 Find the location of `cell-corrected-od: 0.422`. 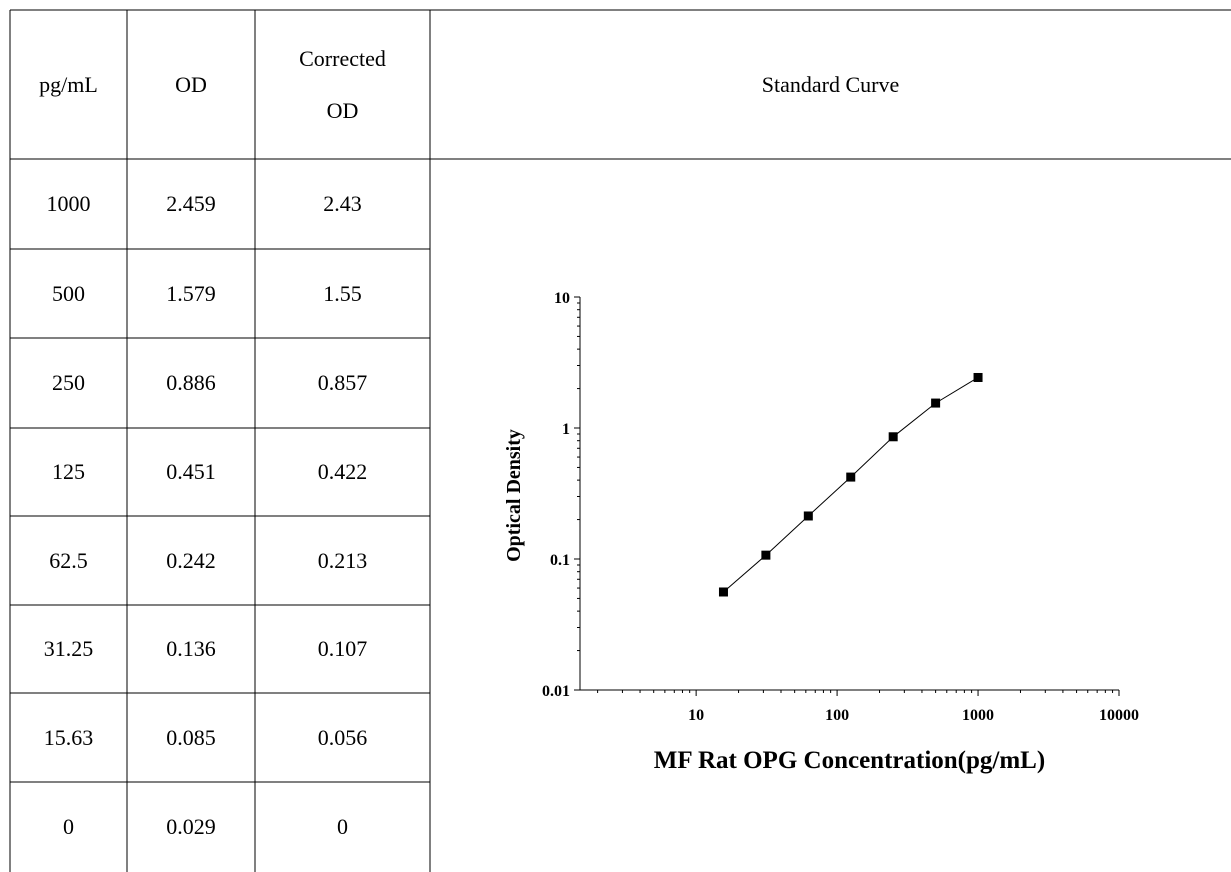

cell-corrected-od: 0.422 is located at coordinates (342, 471).